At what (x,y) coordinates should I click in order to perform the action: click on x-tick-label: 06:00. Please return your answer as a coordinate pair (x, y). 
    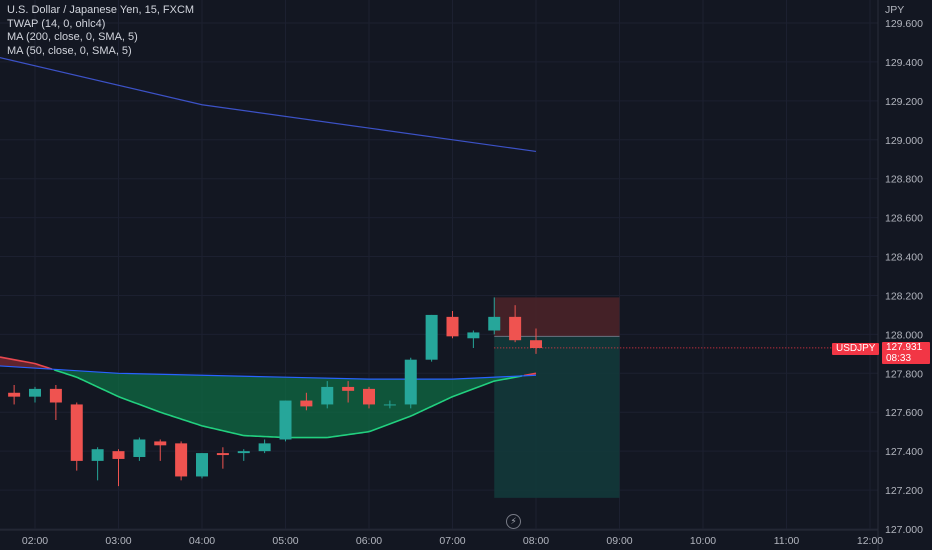
    Looking at the image, I should click on (369, 541).